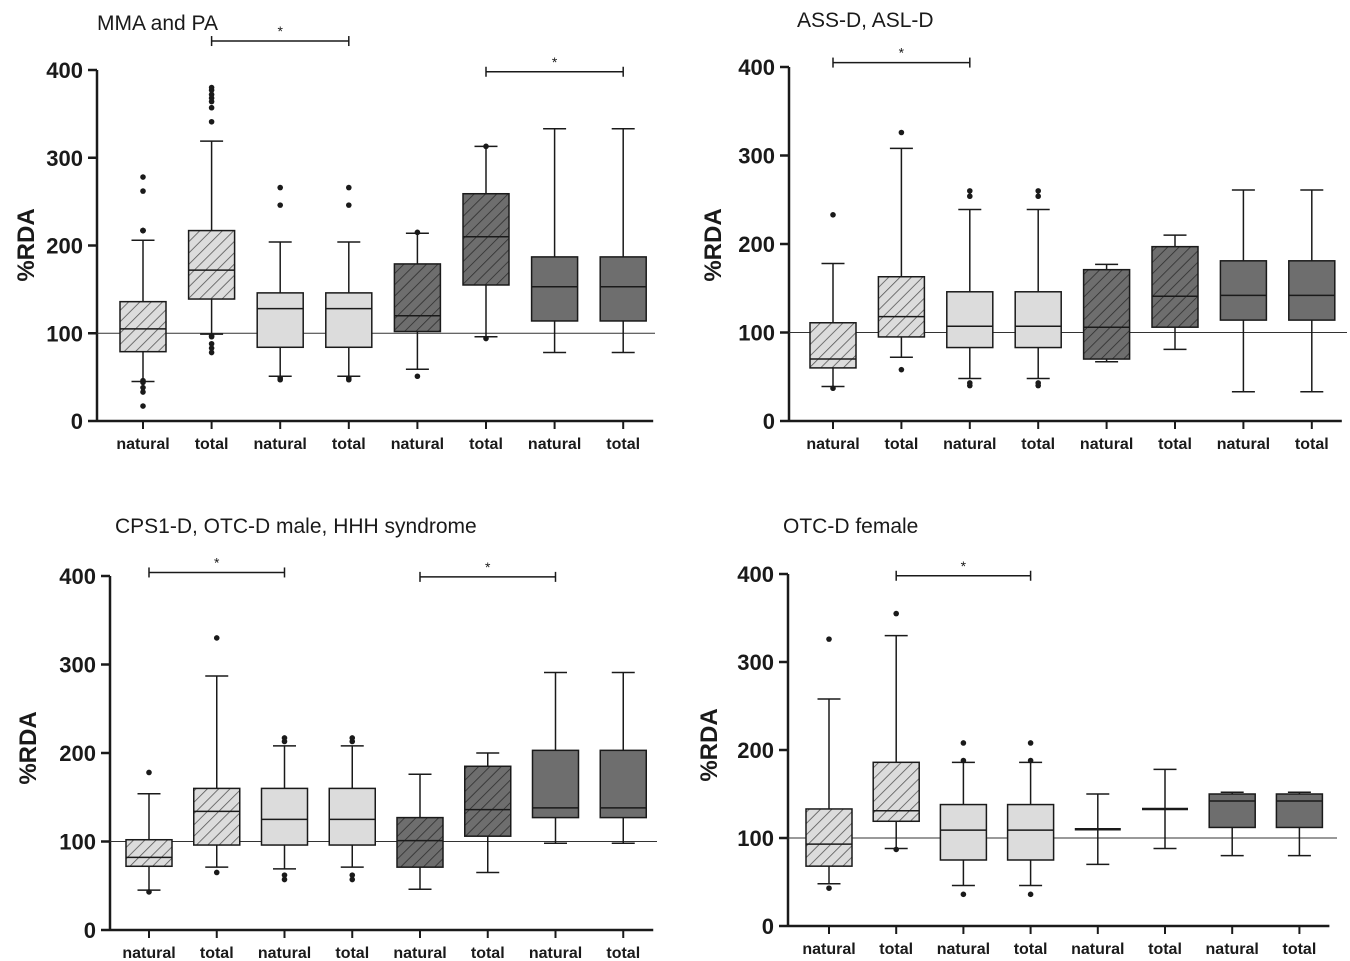  What do you see at coordinates (28, 747) in the screenshot?
I see `y-axis-label: %RDA` at bounding box center [28, 747].